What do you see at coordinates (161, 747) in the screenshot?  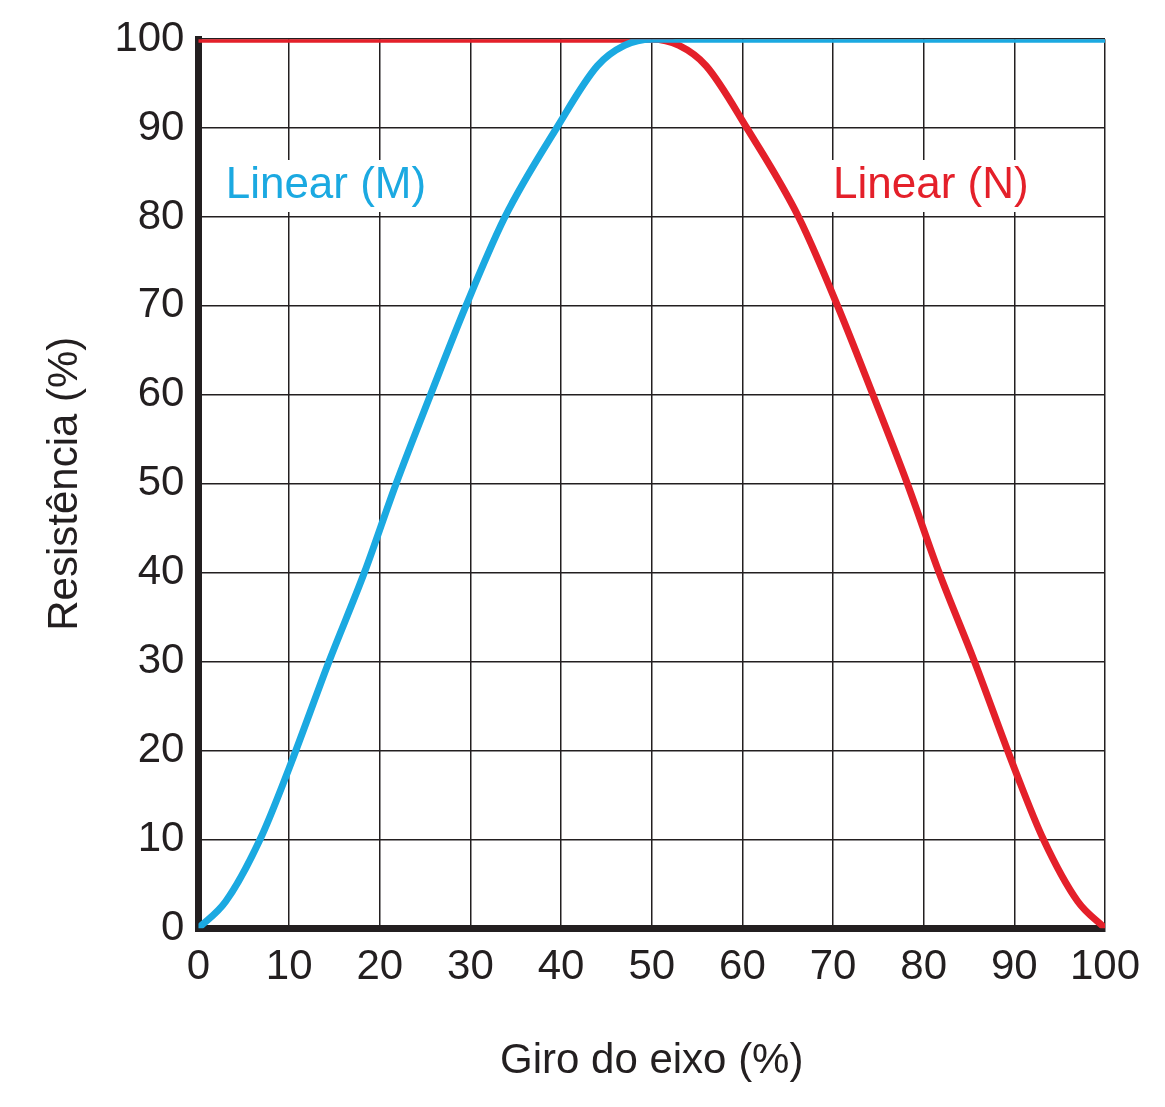 I see `y-tick-label: 20` at bounding box center [161, 747].